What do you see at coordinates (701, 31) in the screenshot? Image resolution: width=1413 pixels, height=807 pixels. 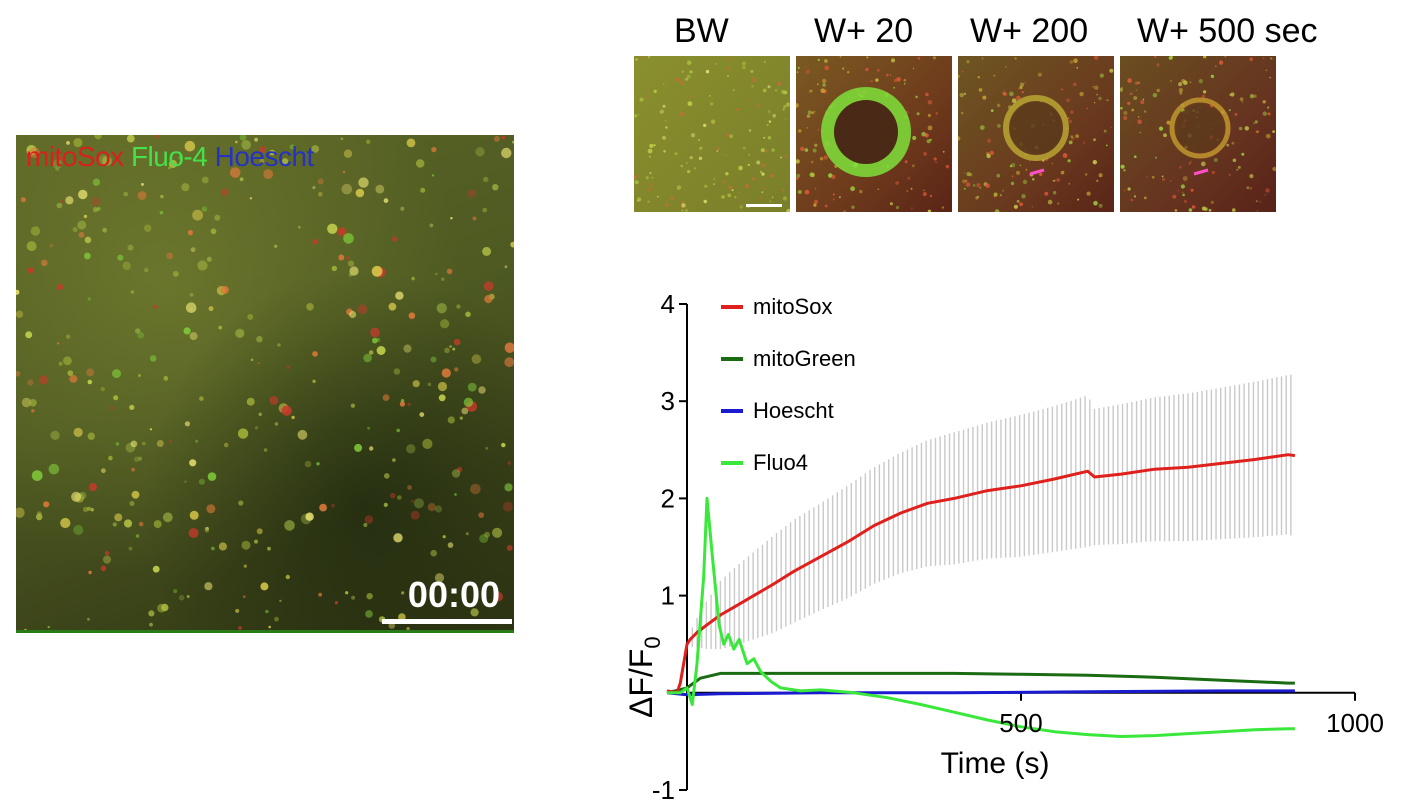 I see `panel-label-bw: BW` at bounding box center [701, 31].